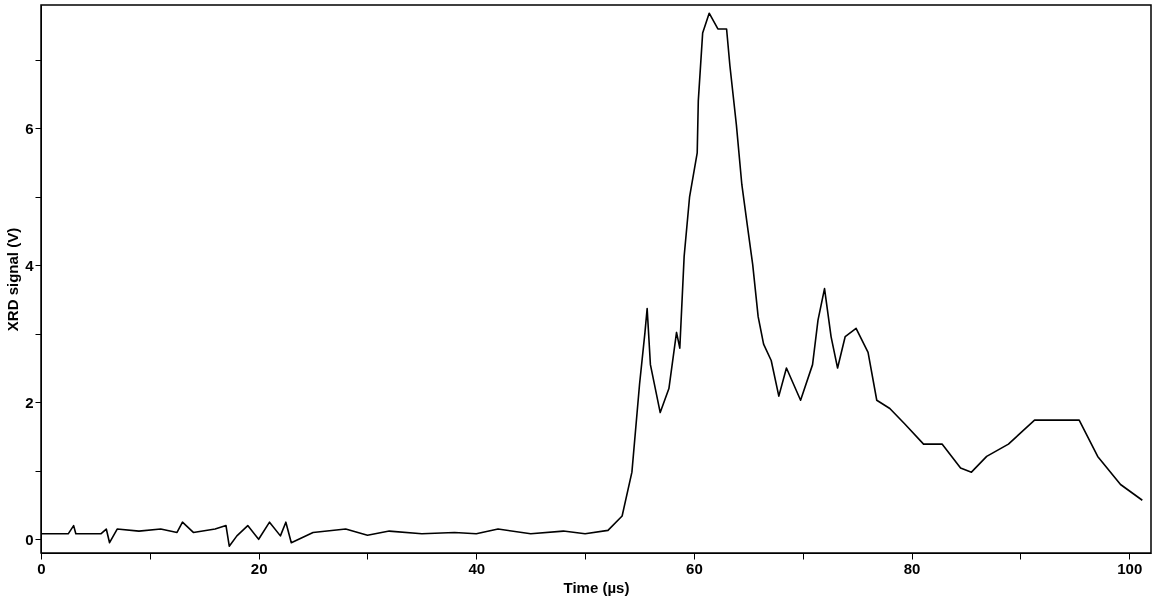 Image resolution: width=1156 pixels, height=607 pixels. Describe the element at coordinates (1130, 568) in the screenshot. I see `x-tick-label: 100` at that location.